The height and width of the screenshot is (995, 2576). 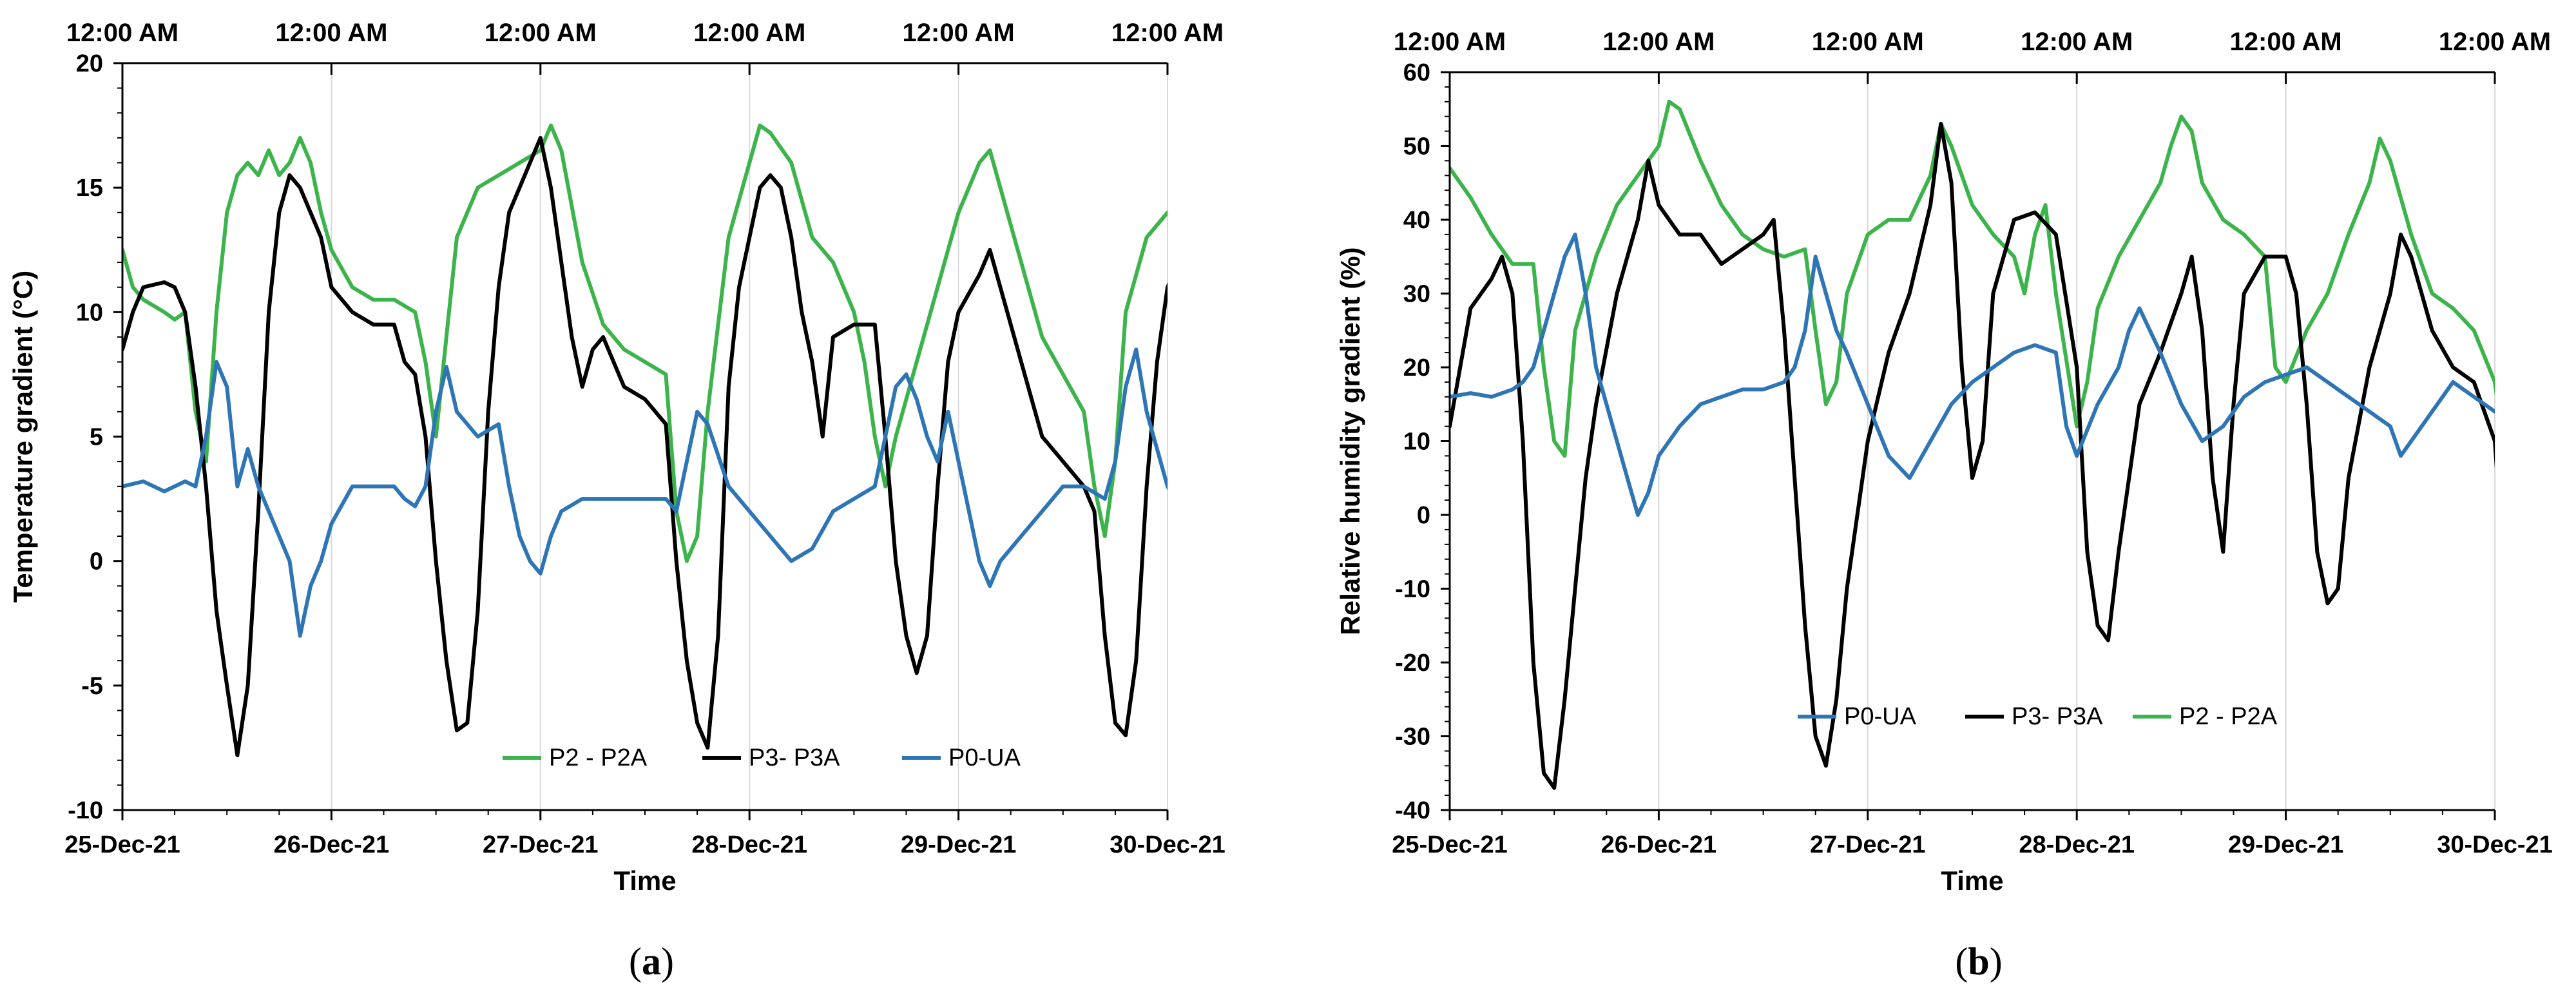 I want to click on panel-caption: (a), so click(x=652, y=961).